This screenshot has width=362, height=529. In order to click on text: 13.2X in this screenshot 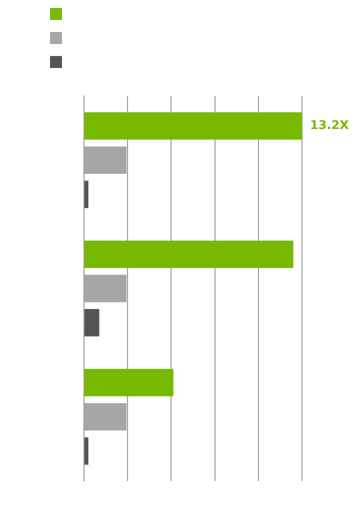, I will do `click(330, 125)`.